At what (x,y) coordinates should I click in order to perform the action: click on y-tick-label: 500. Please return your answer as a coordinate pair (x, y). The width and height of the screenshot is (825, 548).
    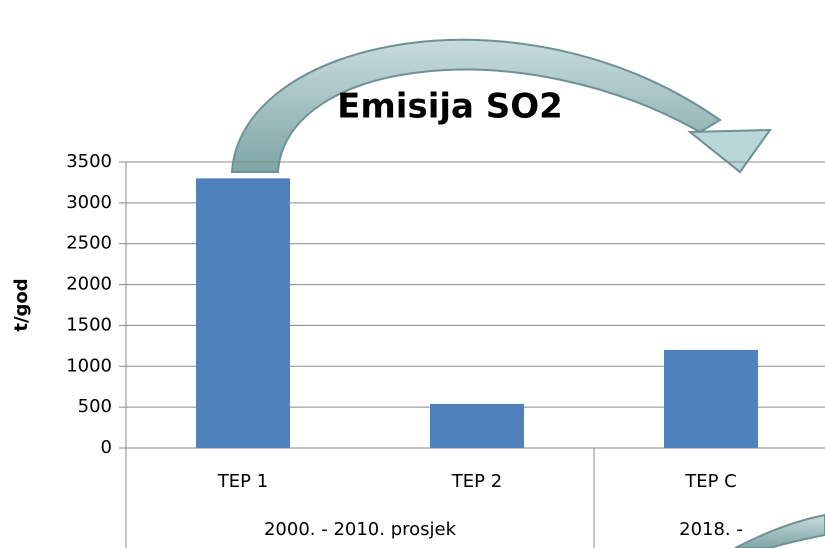
    Looking at the image, I should click on (95, 406).